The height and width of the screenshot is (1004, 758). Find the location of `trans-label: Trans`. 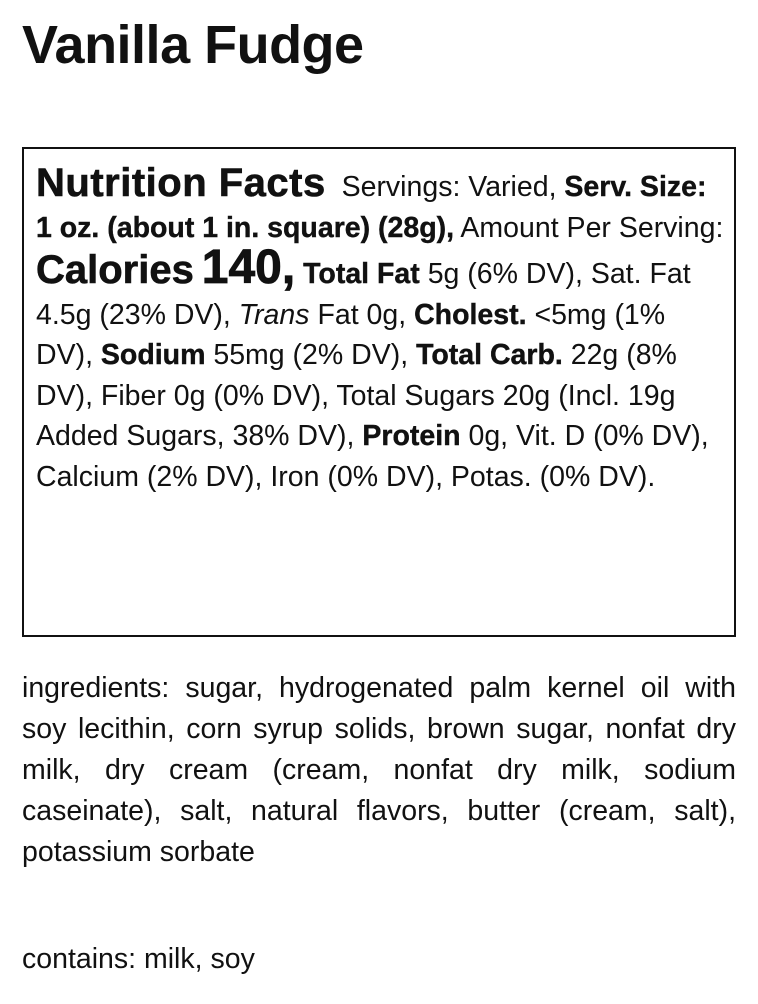

trans-label: Trans is located at coordinates (274, 314).